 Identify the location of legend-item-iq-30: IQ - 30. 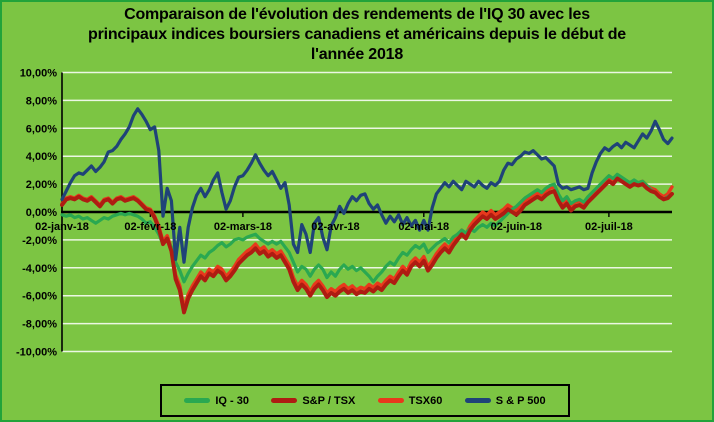
(216, 401).